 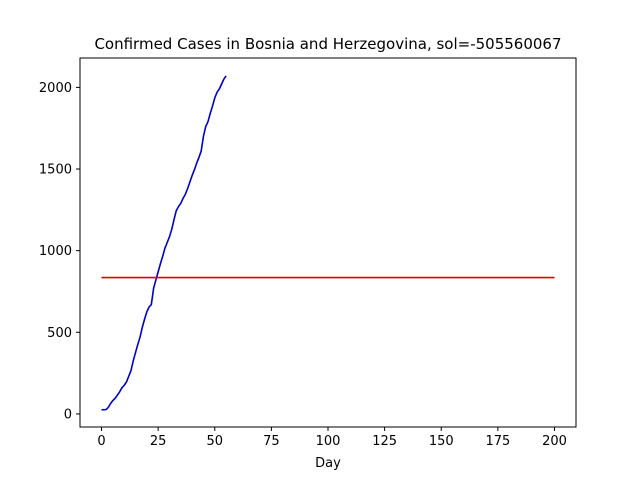 I want to click on x-tick-label: 25, so click(x=158, y=441).